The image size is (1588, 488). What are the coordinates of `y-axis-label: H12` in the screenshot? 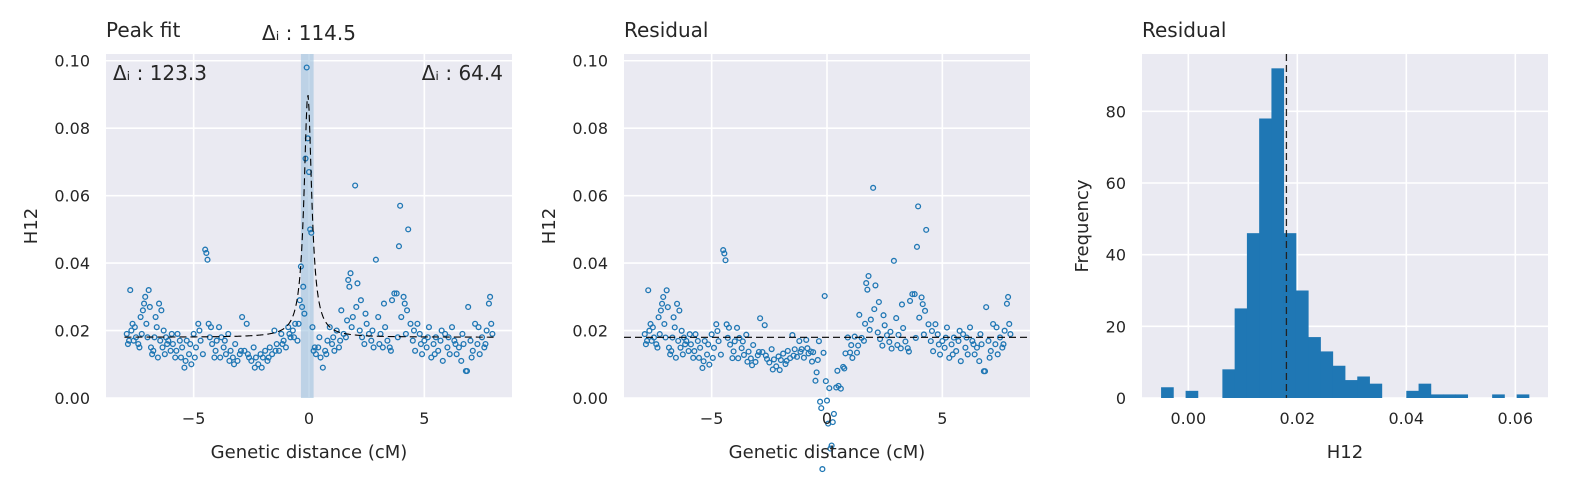 It's located at (31, 226).